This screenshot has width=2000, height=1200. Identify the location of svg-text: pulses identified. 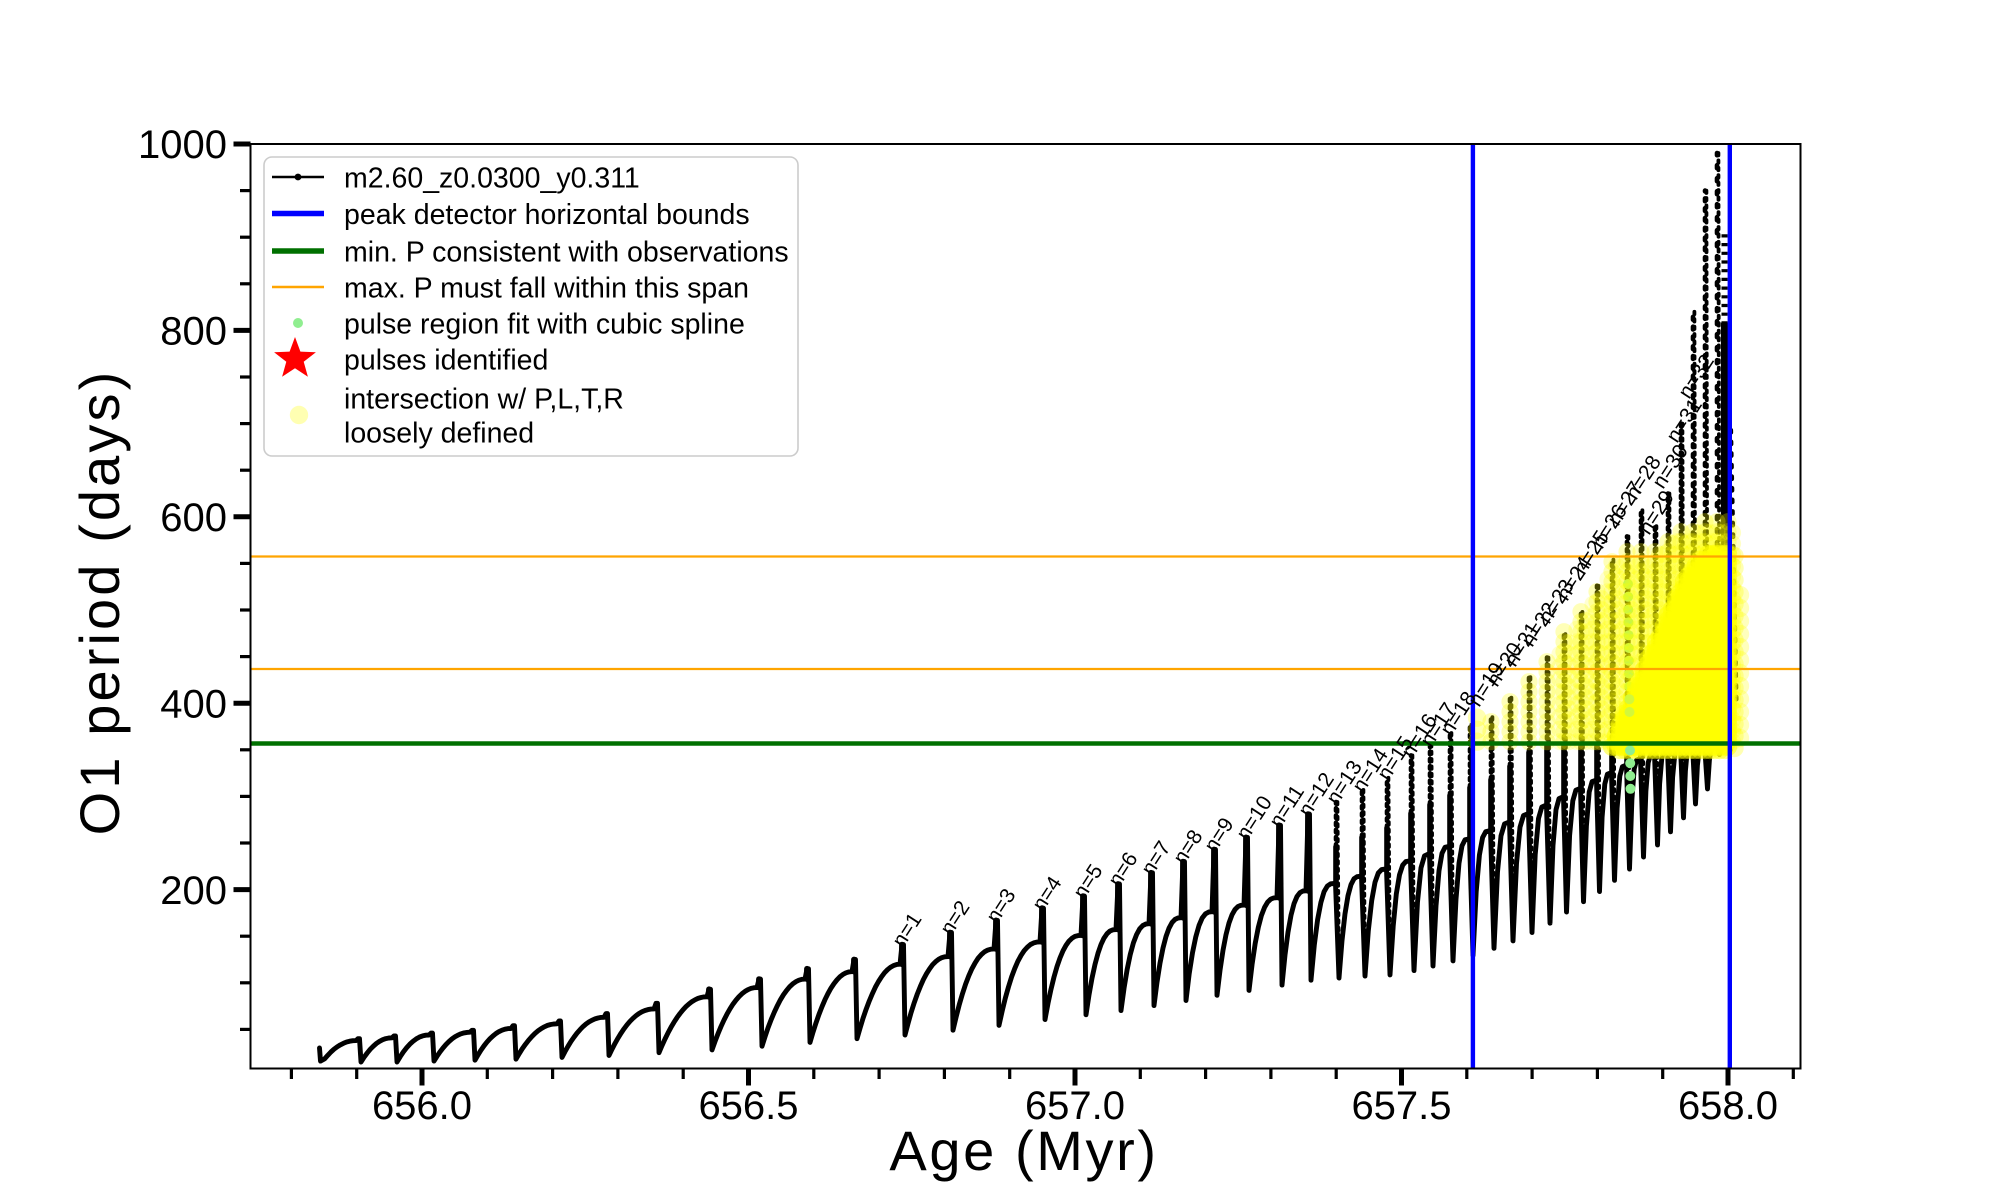
(446, 361).